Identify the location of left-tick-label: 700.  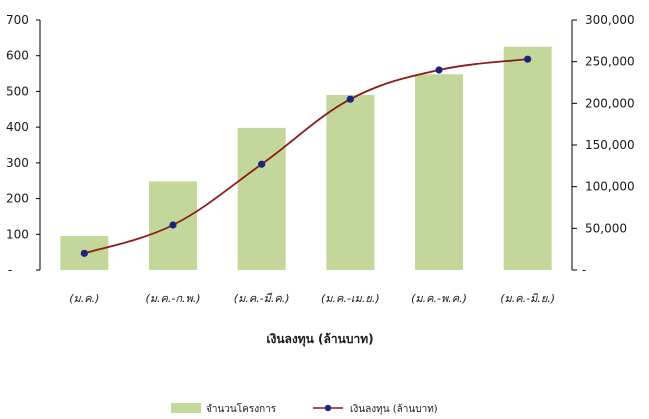
(17, 20).